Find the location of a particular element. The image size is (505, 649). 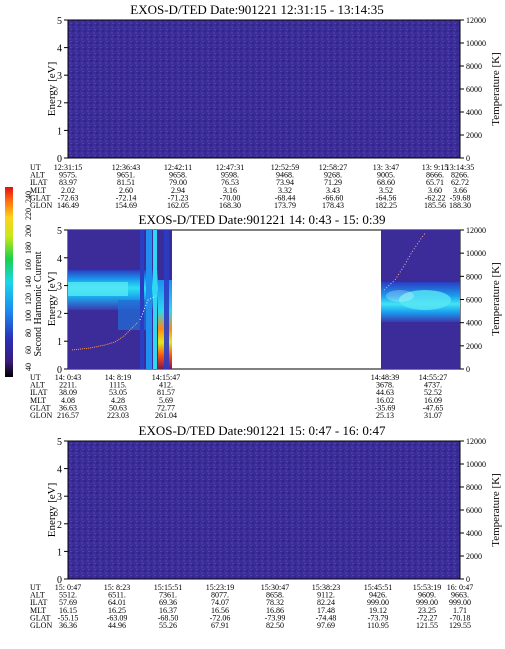

ephemeris-cell: 25.13 is located at coordinates (385, 415).